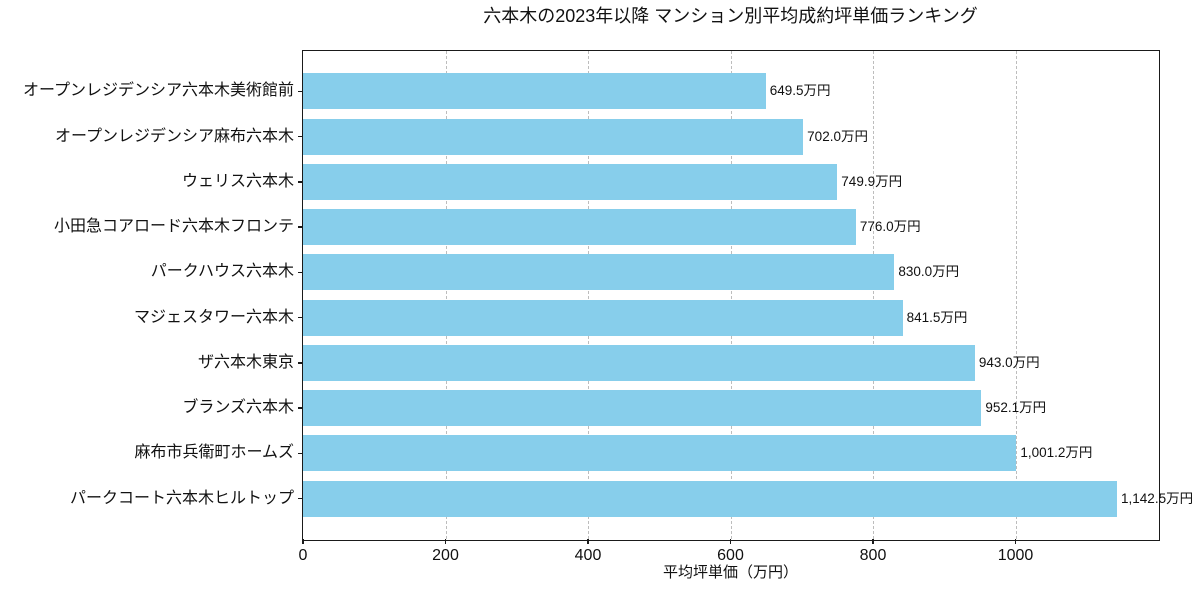 This screenshot has height=593, width=1196. What do you see at coordinates (174, 136) in the screenshot?
I see `y-tick-label: オープンレジデンシア麻布六本木` at bounding box center [174, 136].